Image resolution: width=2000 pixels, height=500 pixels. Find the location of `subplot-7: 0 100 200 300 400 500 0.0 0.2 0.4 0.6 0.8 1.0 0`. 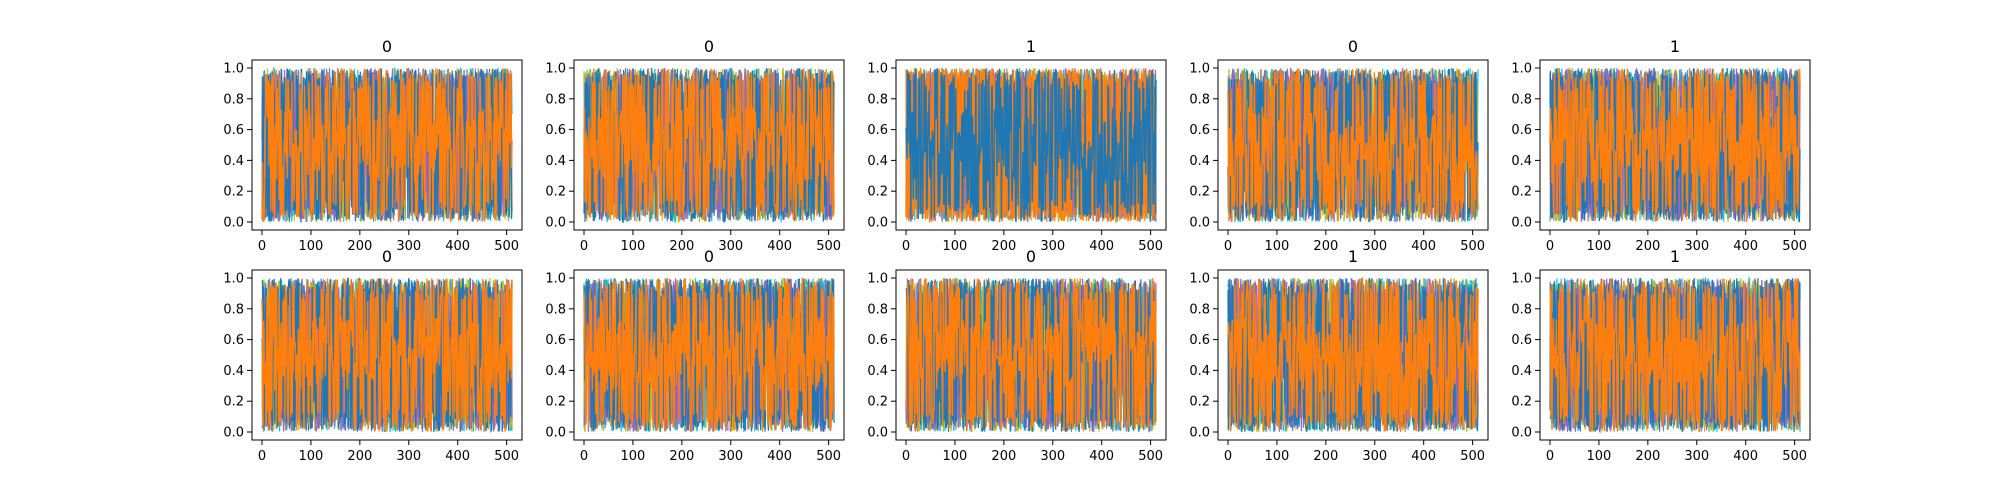

subplot-7: 0 100 200 300 400 500 0.0 0.2 0.4 0.6 0.8 1.0 0 is located at coordinates (1017, 355).